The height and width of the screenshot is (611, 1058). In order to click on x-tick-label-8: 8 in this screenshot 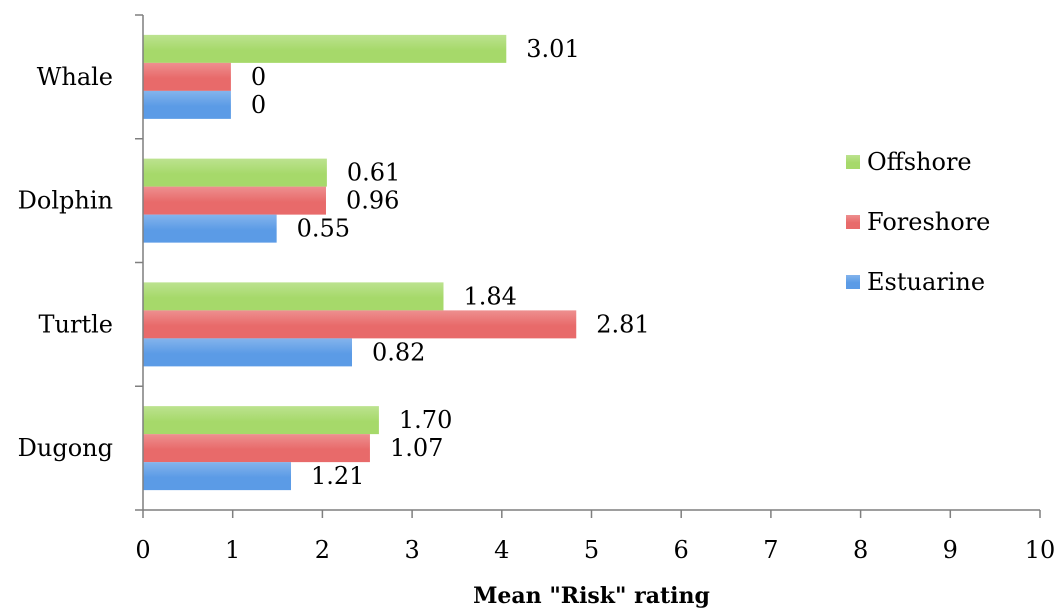, I will do `click(860, 550)`.